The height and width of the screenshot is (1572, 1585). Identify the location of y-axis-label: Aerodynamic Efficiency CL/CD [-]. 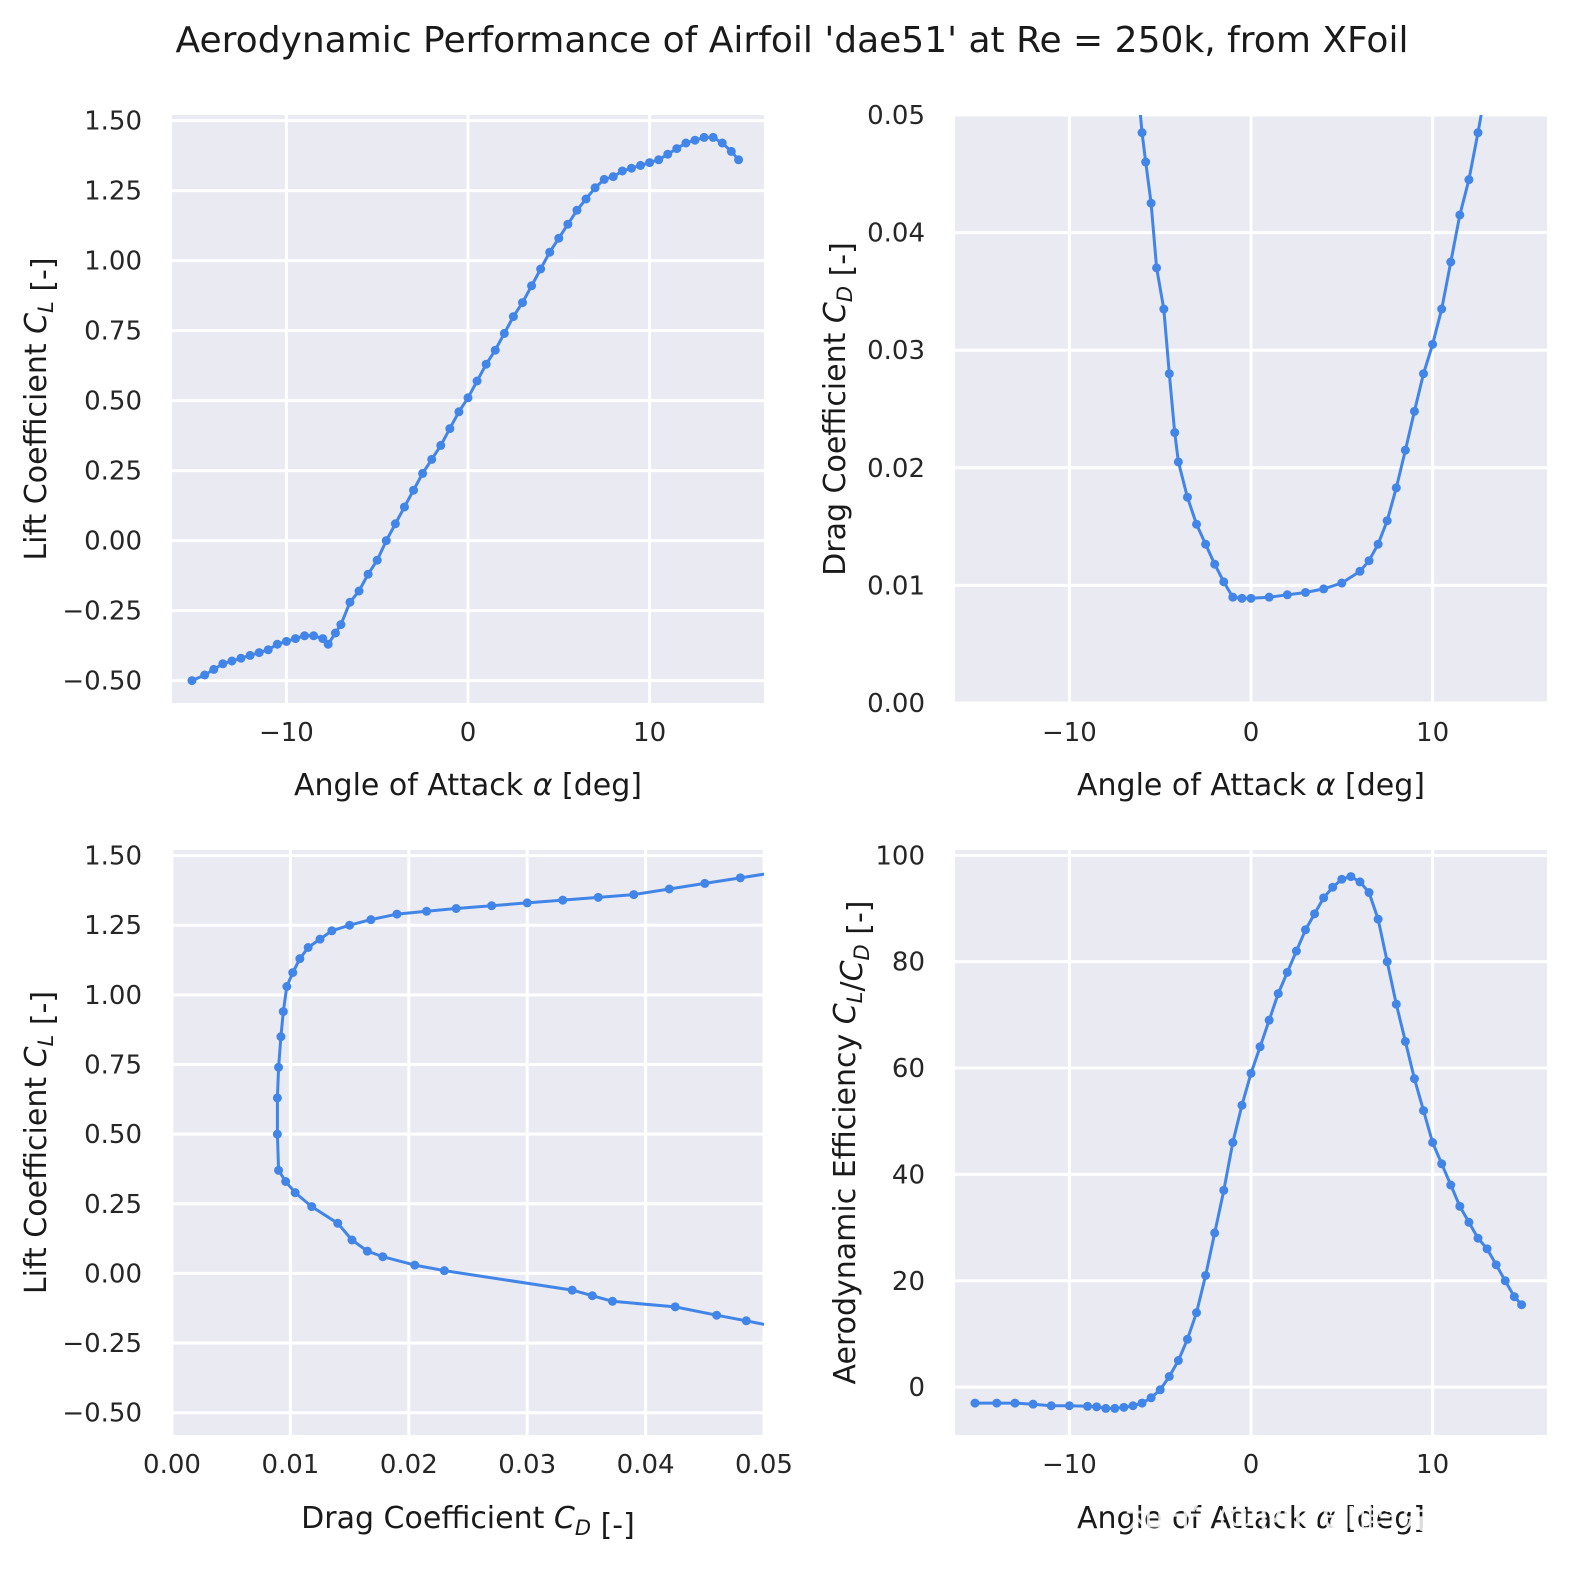
(852, 1143).